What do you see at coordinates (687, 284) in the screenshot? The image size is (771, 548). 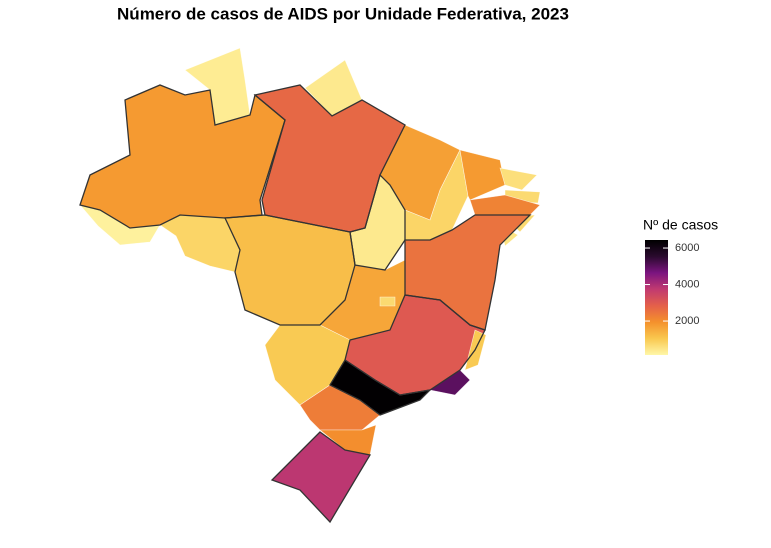 I see `colorbar-label: 4000` at bounding box center [687, 284].